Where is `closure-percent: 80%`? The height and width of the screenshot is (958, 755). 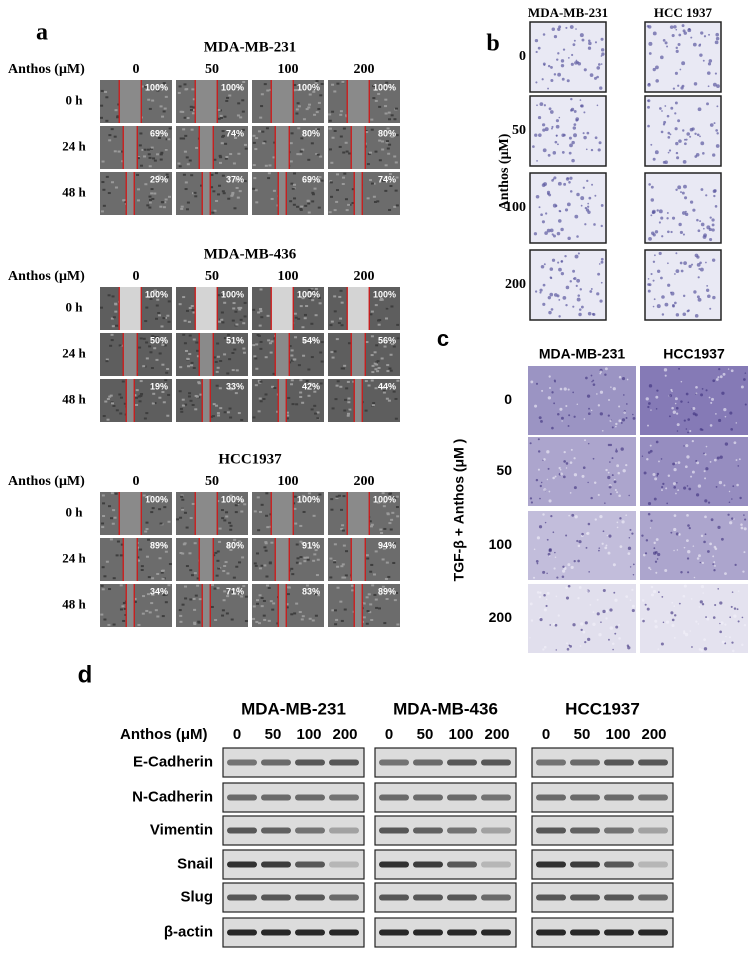 closure-percent: 80% is located at coordinates (387, 133).